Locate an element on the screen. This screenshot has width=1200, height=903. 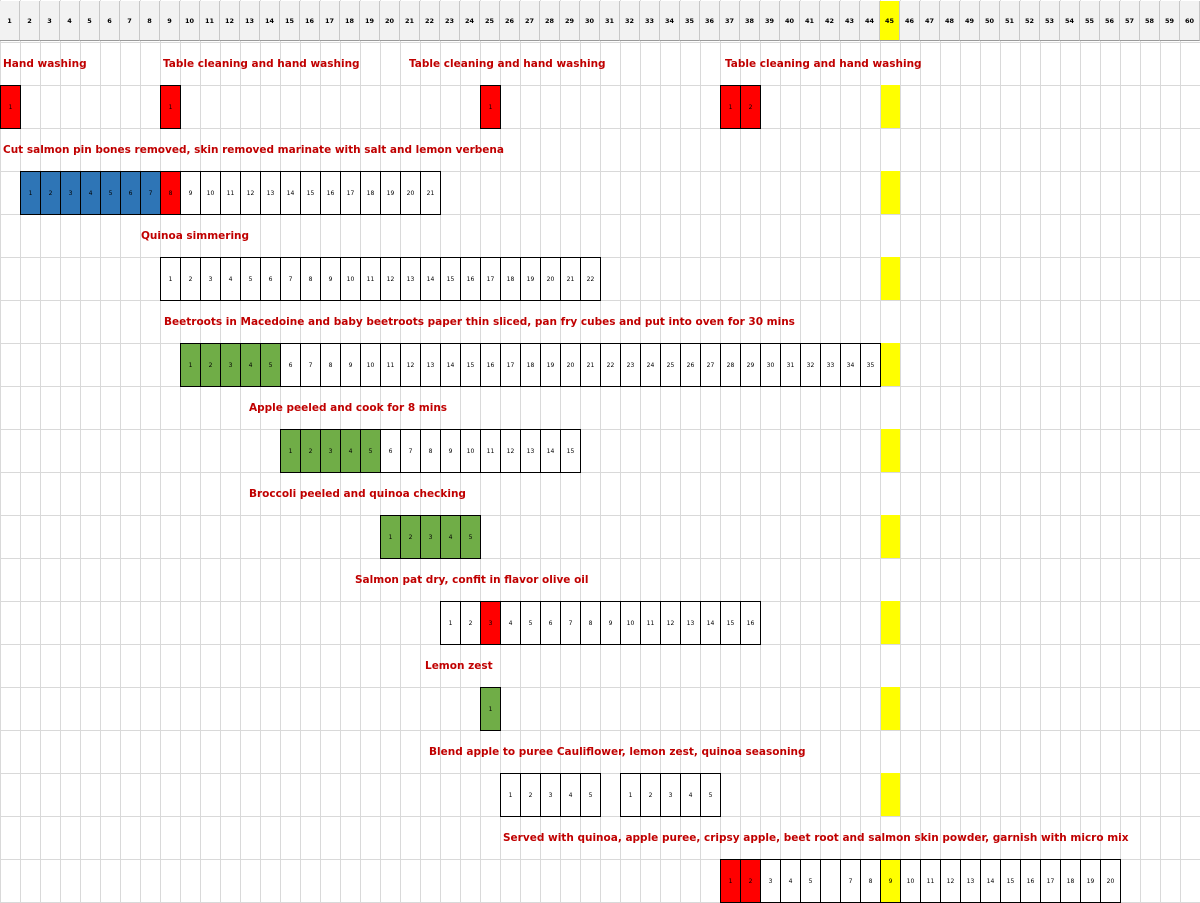
step-cell: 14 is located at coordinates (710, 623).